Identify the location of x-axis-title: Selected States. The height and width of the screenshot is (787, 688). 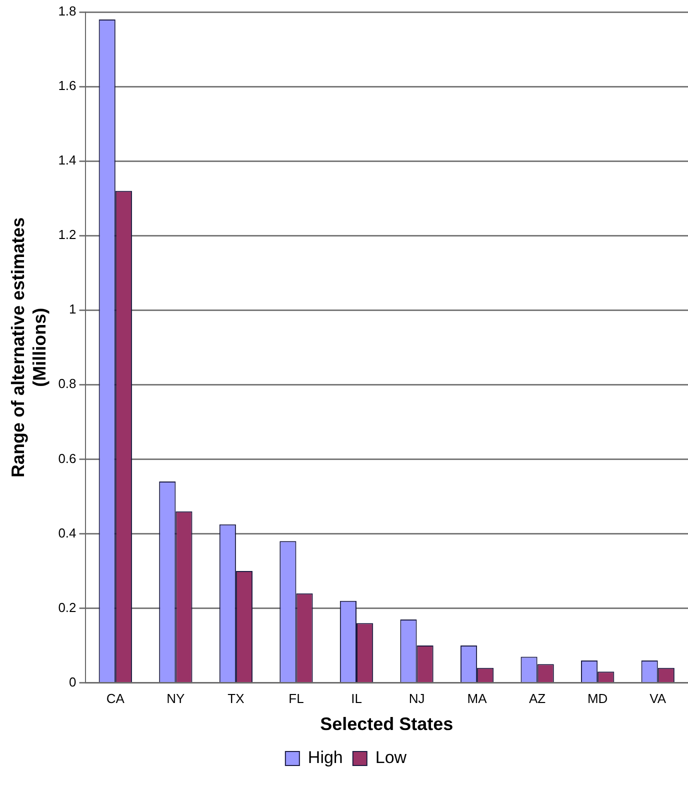
(387, 724).